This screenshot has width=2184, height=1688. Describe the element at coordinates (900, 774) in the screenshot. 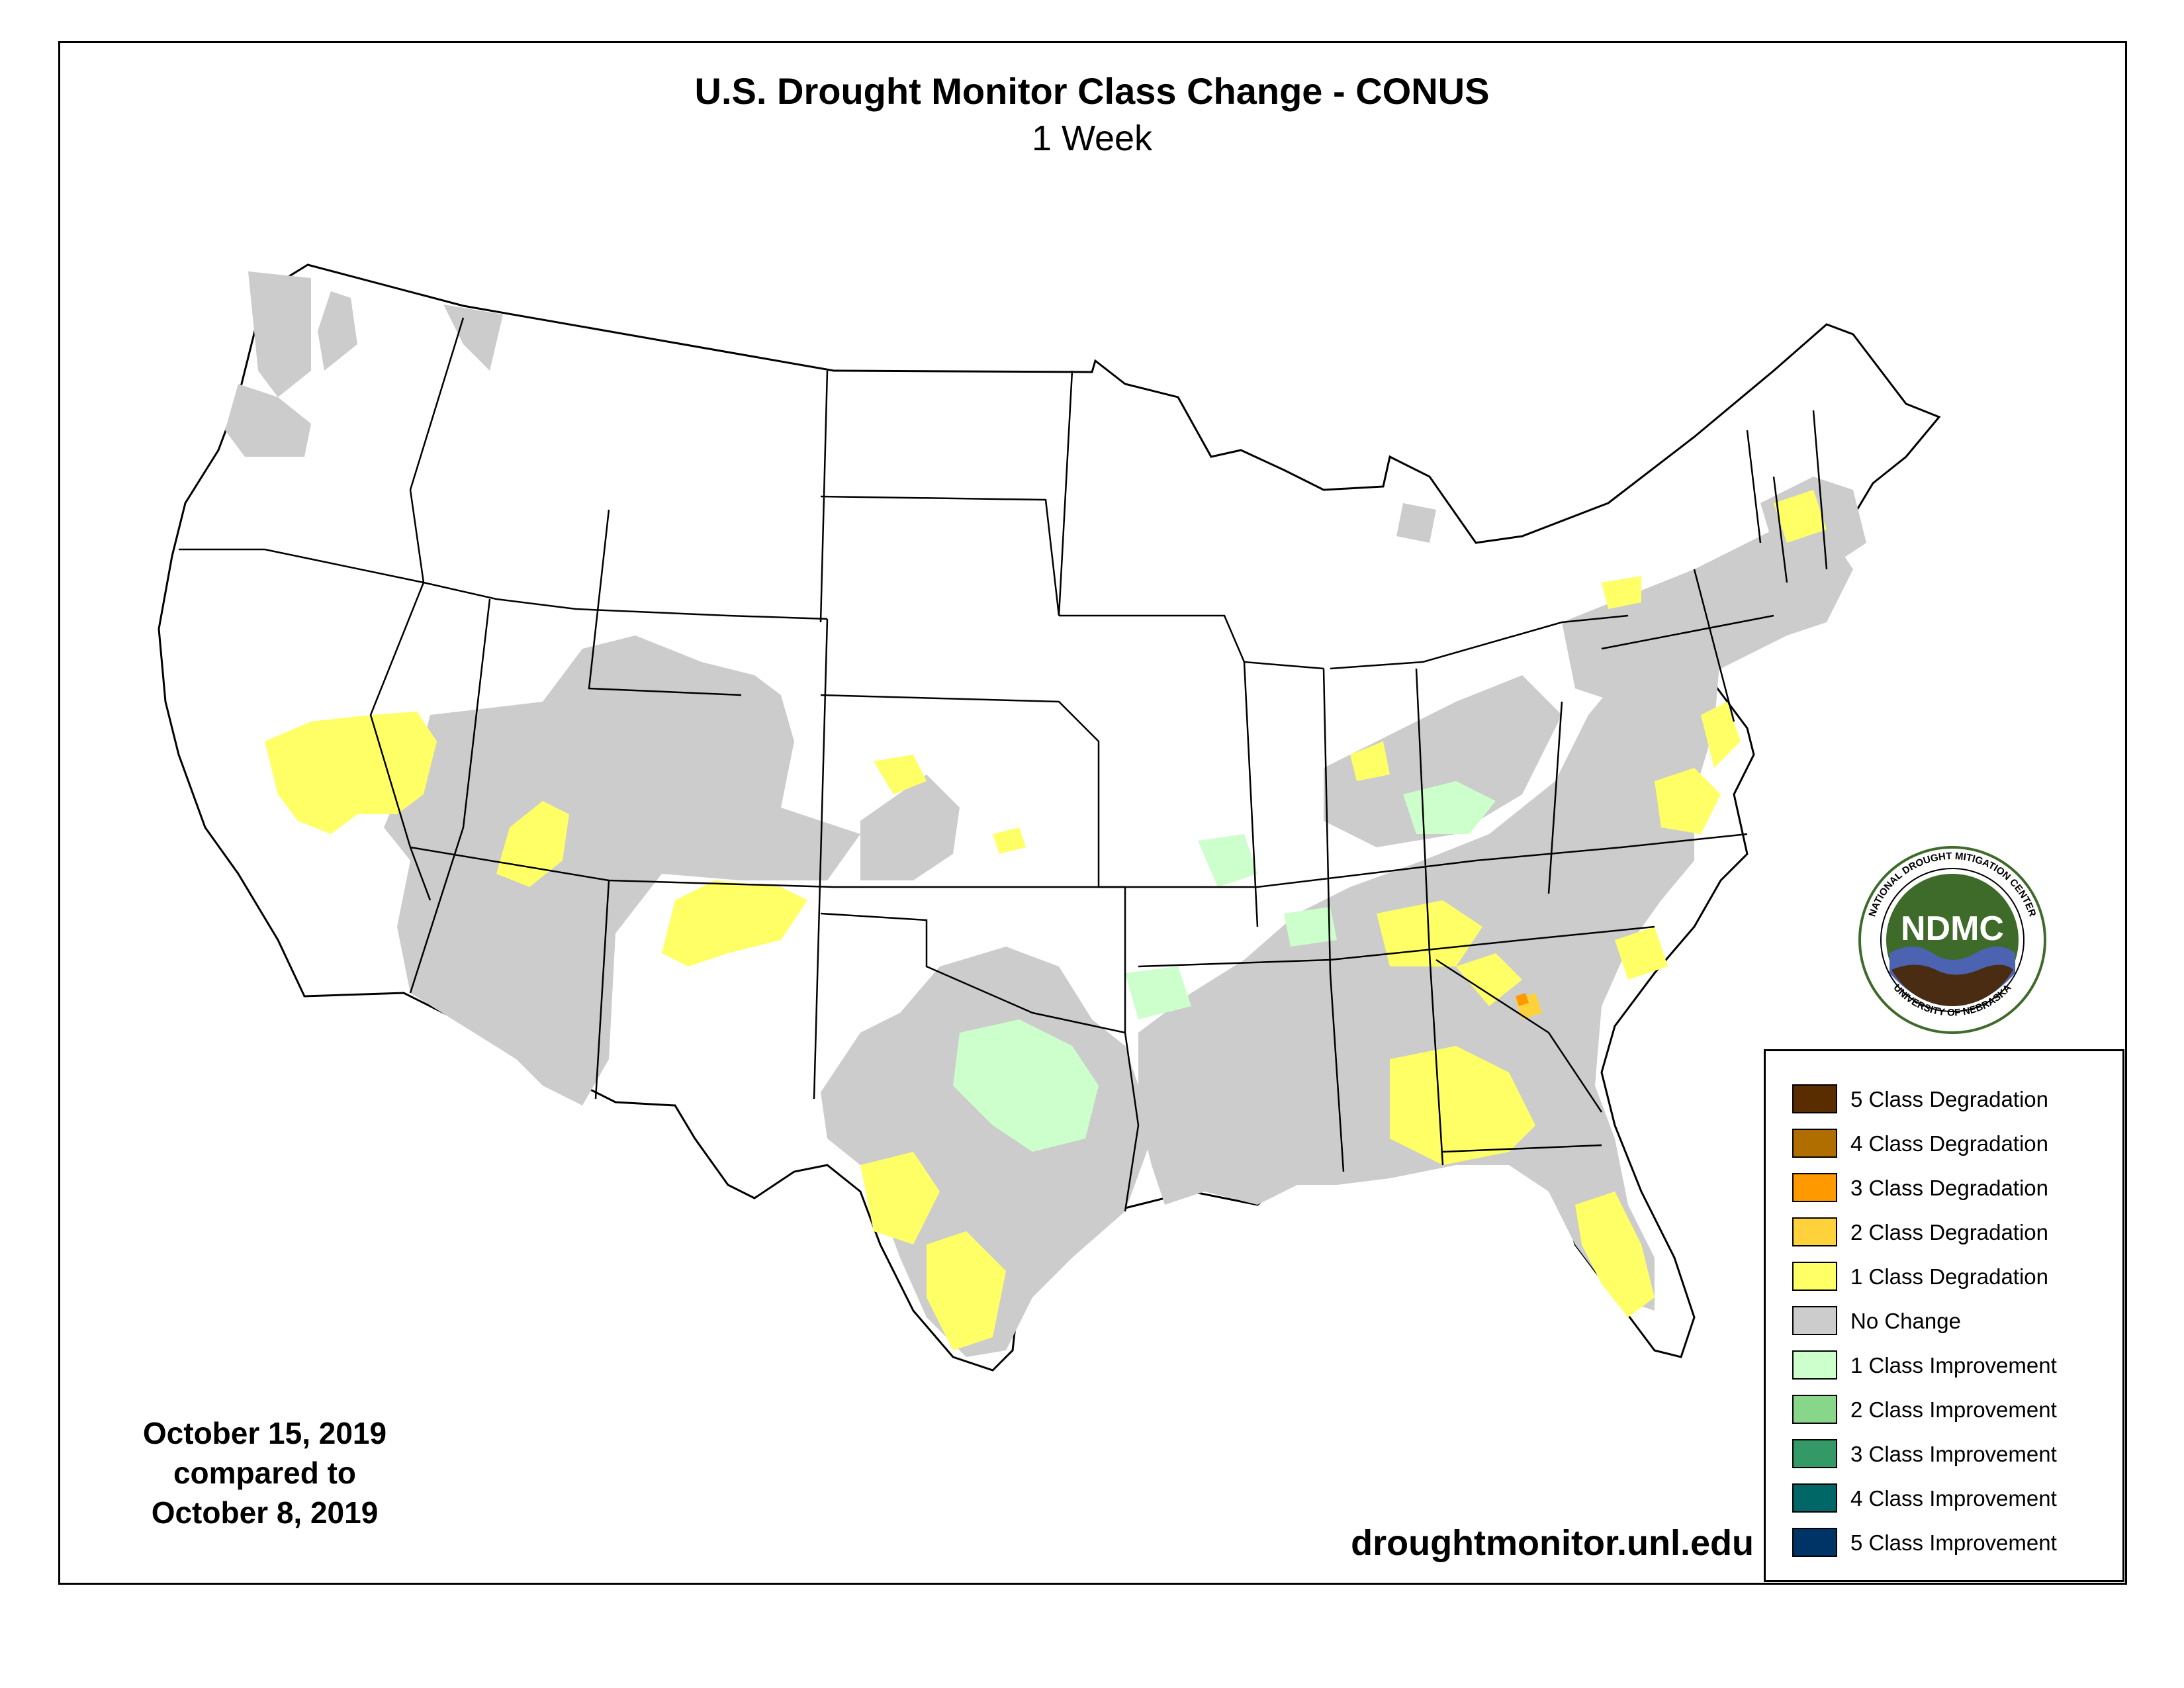

I see `degradation-kansas-west` at that location.